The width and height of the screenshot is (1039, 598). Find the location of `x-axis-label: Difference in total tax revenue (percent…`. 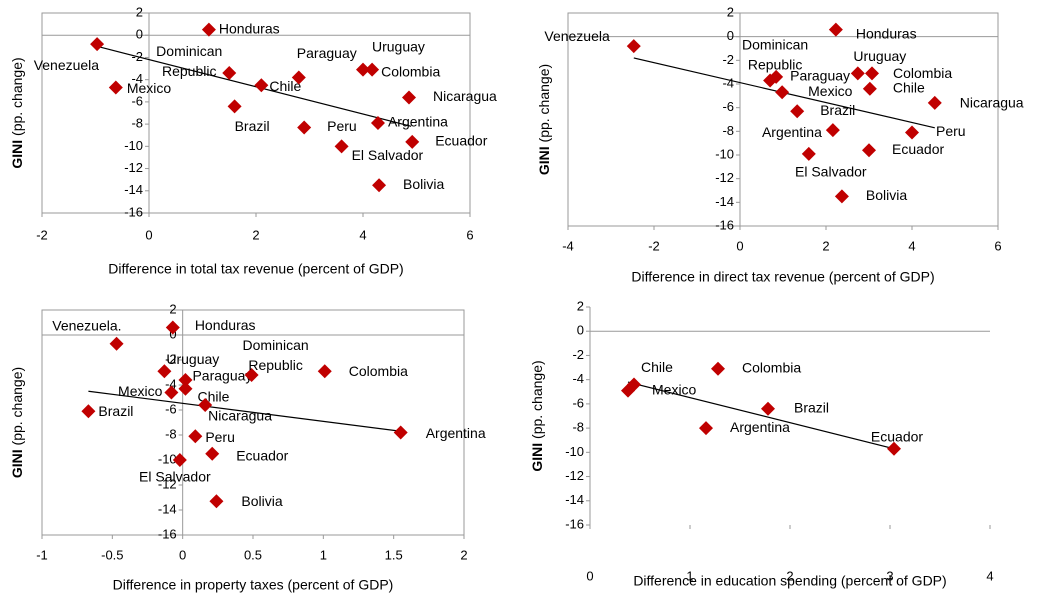

x-axis-label: Difference in total tax revenue (percent… is located at coordinates (255, 269).